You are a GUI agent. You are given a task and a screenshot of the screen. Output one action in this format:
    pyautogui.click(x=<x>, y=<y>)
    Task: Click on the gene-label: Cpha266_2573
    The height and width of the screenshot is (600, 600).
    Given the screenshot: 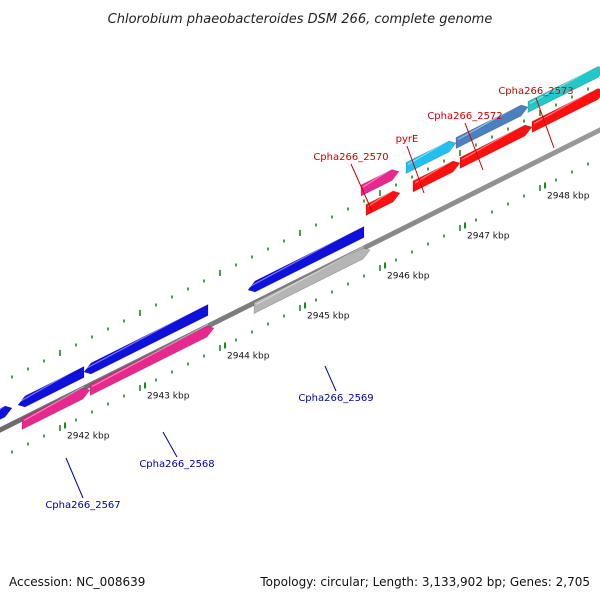 What is the action you would take?
    pyautogui.click(x=535, y=91)
    